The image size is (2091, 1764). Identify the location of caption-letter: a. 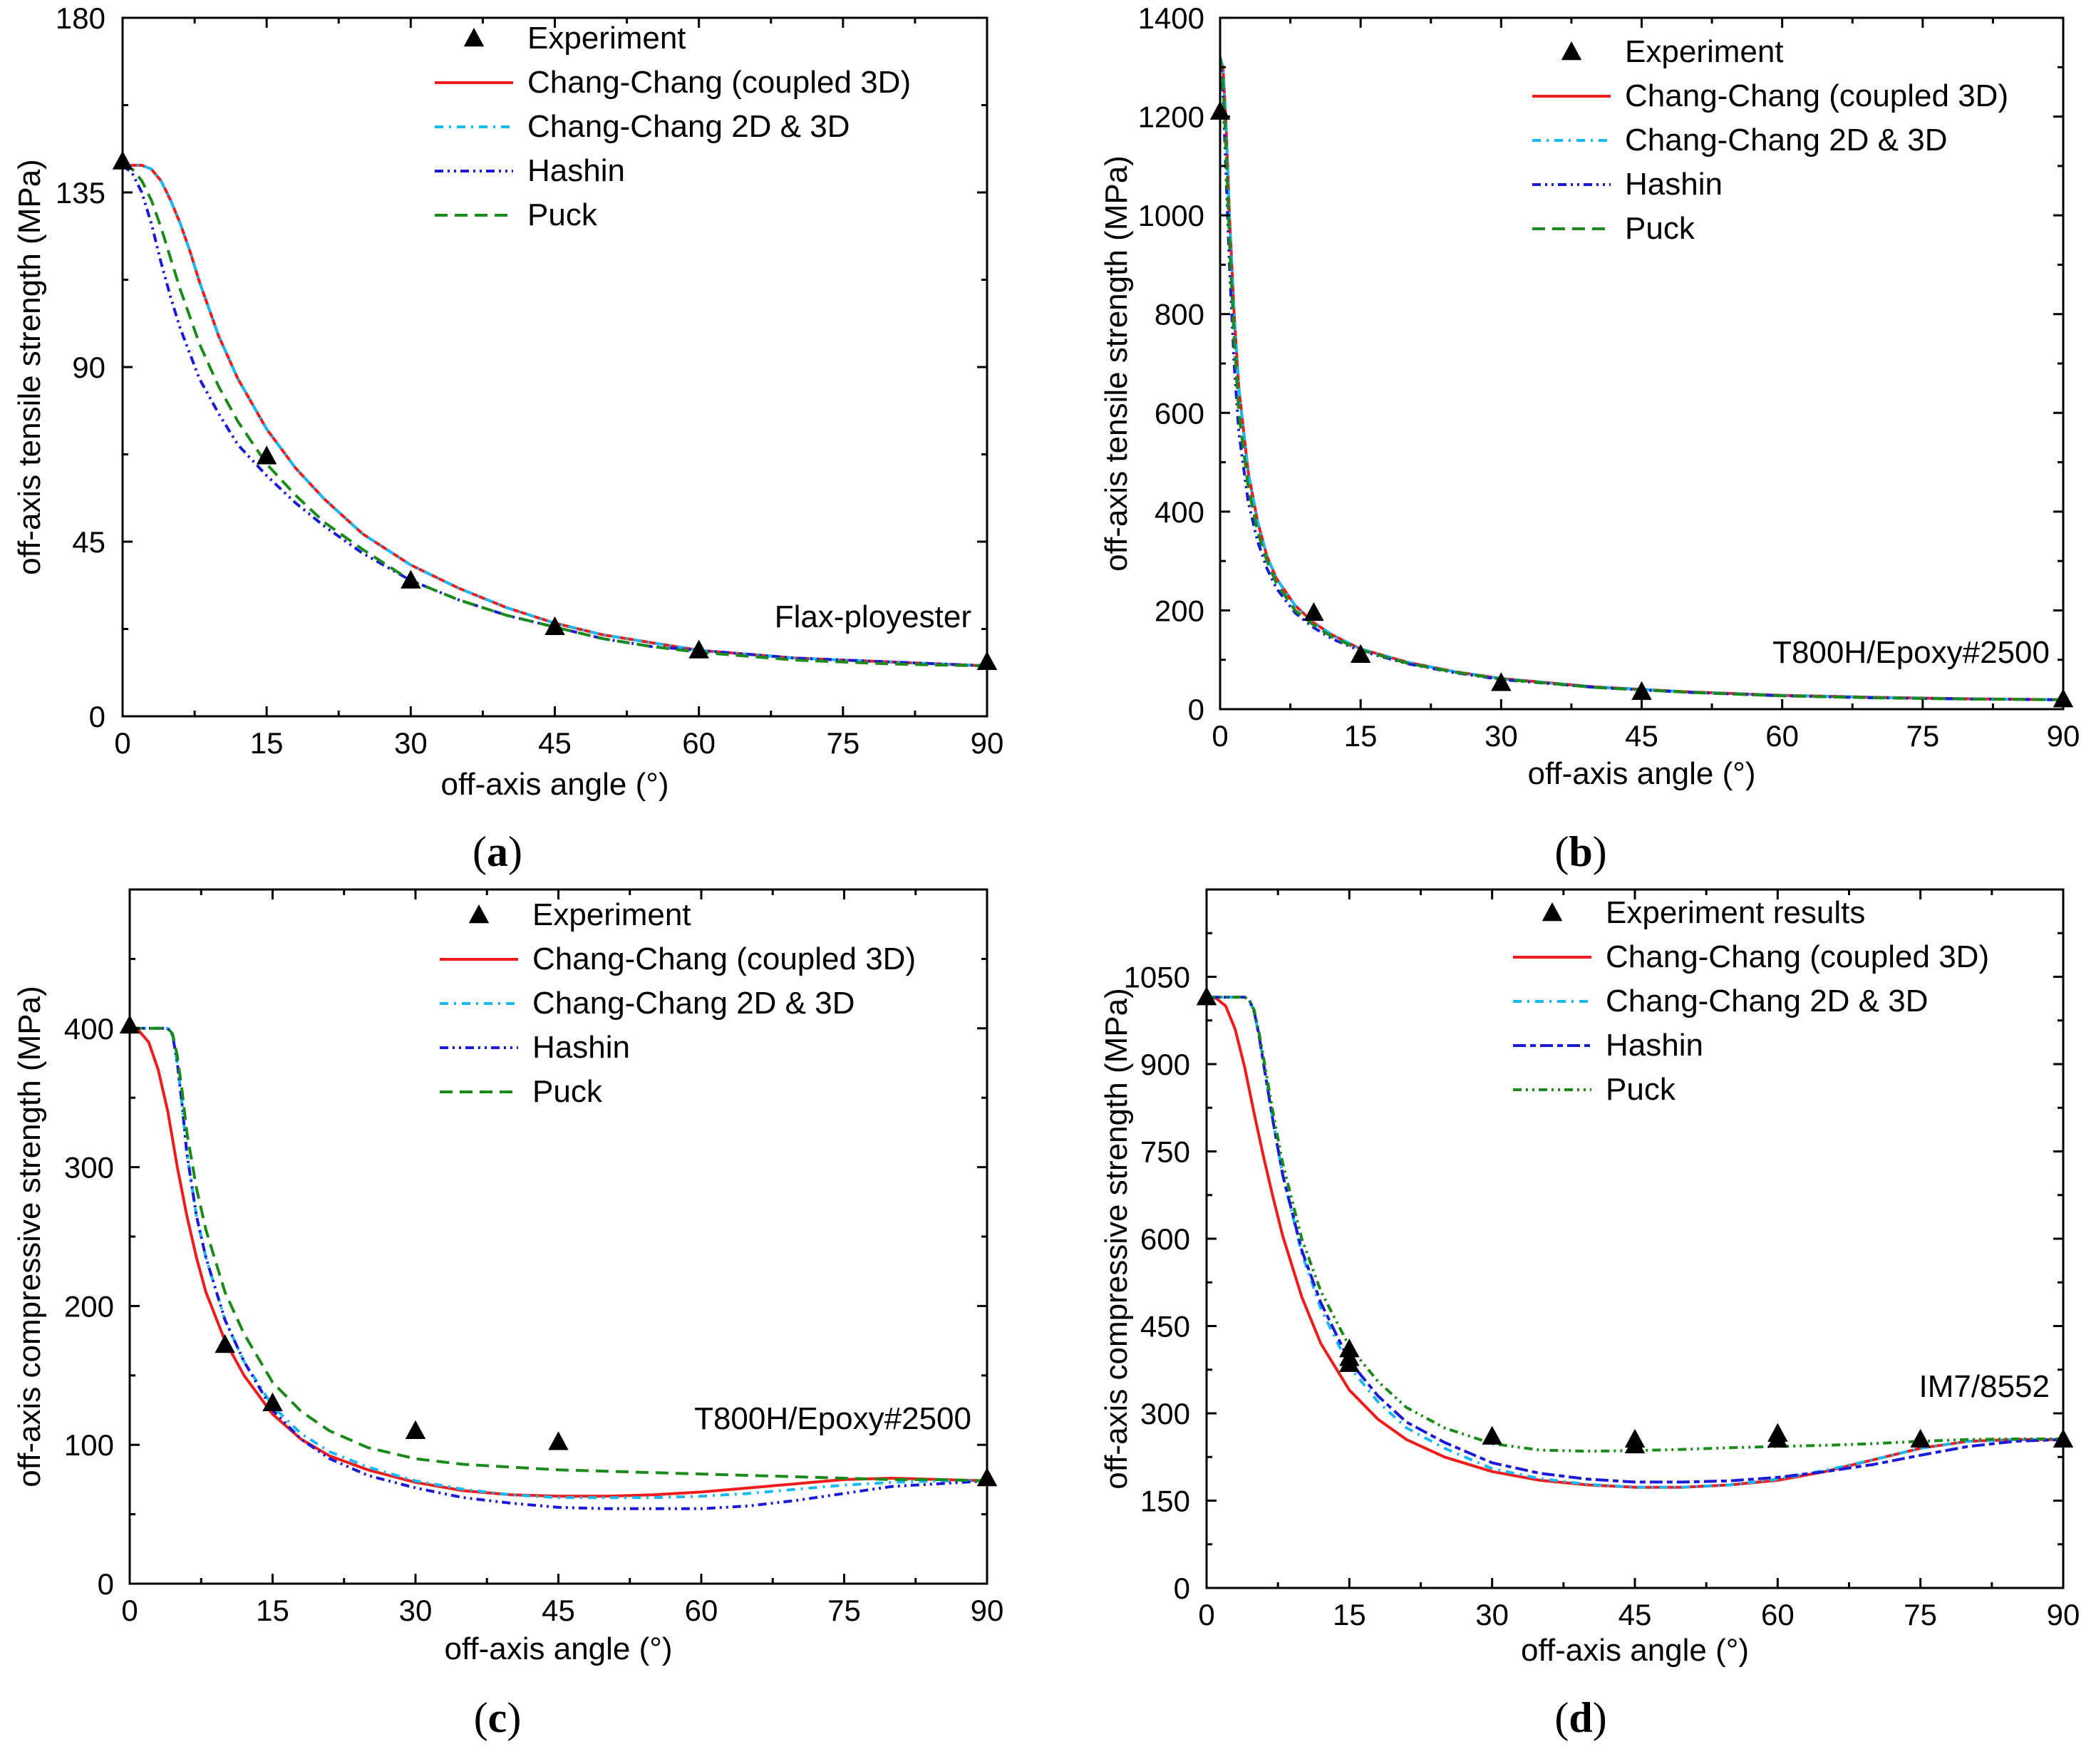
(497, 851).